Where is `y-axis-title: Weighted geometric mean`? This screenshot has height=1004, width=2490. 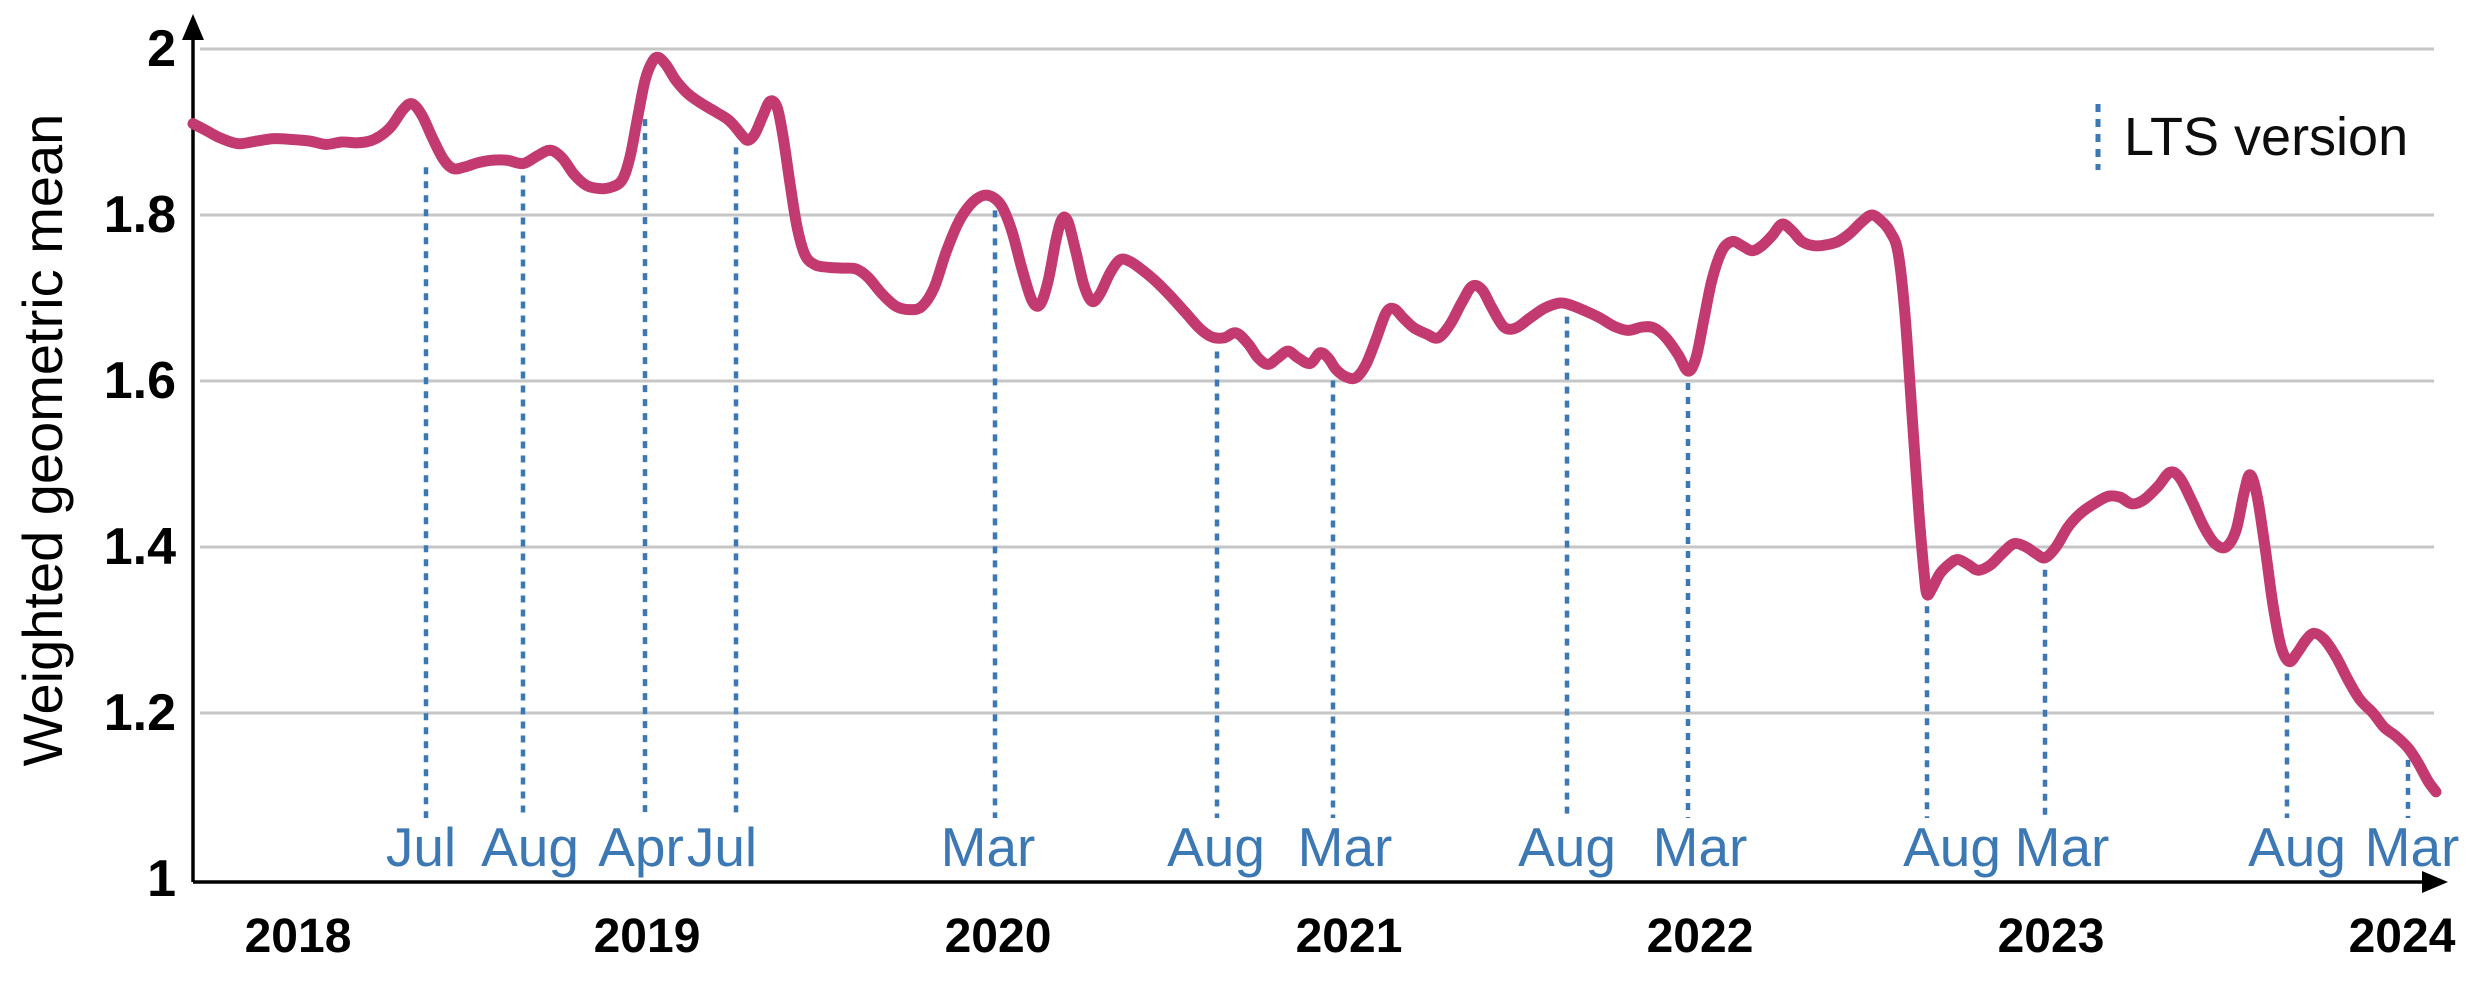 y-axis-title: Weighted geometric mean is located at coordinates (42, 440).